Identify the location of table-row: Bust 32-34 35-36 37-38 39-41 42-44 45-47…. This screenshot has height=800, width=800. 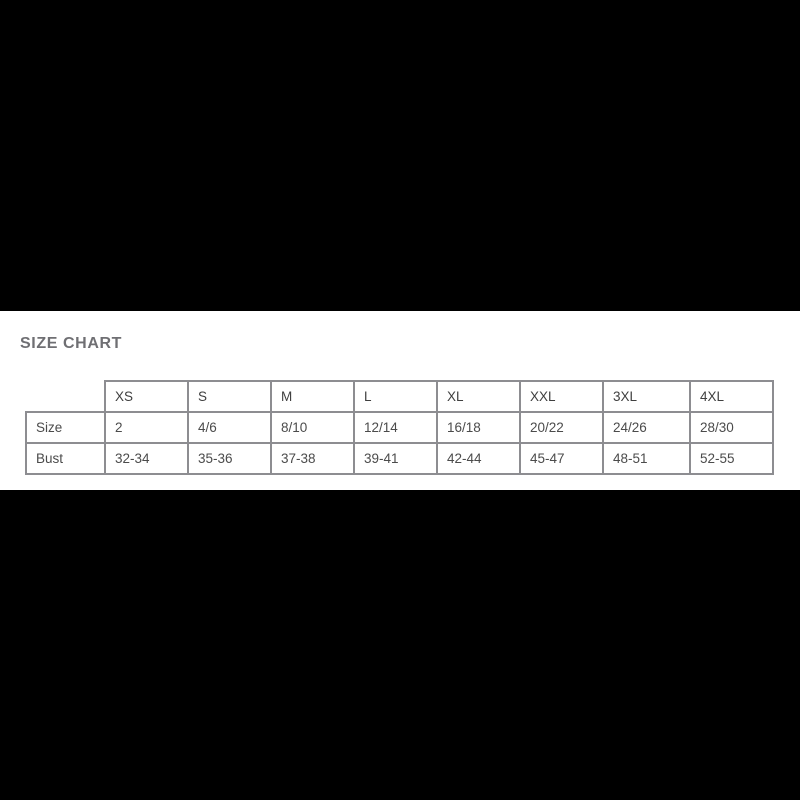
(399, 458).